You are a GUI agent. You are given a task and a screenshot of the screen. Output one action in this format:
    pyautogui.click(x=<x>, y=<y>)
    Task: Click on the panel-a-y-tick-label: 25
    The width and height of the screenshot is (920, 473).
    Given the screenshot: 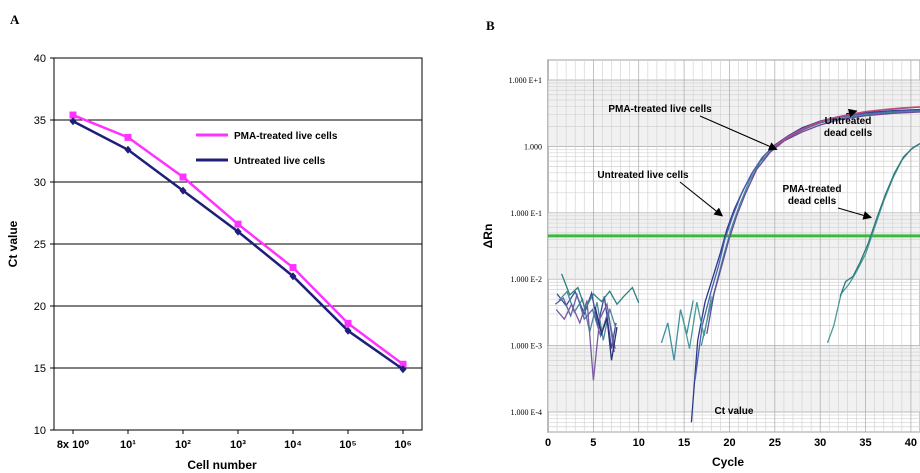 What is the action you would take?
    pyautogui.click(x=40, y=245)
    